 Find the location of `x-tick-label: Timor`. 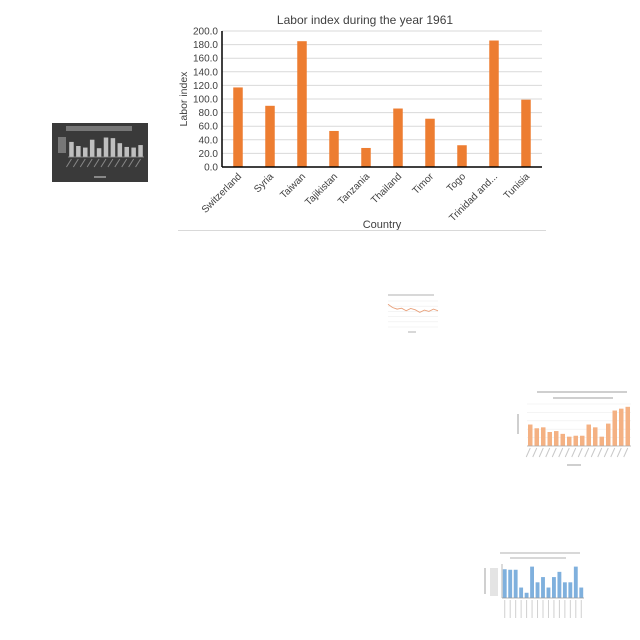

x-tick-label: Timor is located at coordinates (424, 184).